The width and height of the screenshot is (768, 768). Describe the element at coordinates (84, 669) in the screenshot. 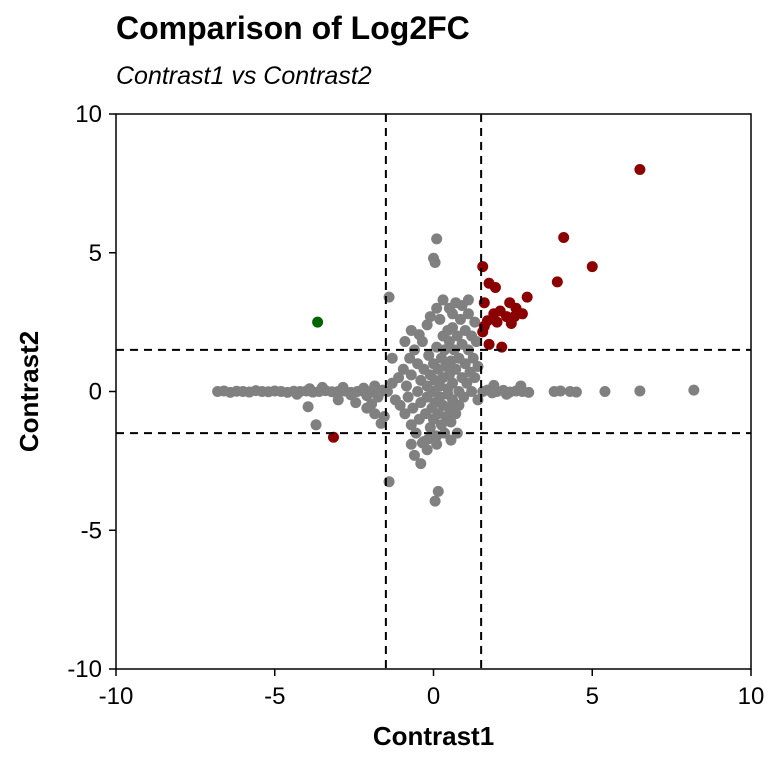

I see `y-tick-label: -10` at that location.